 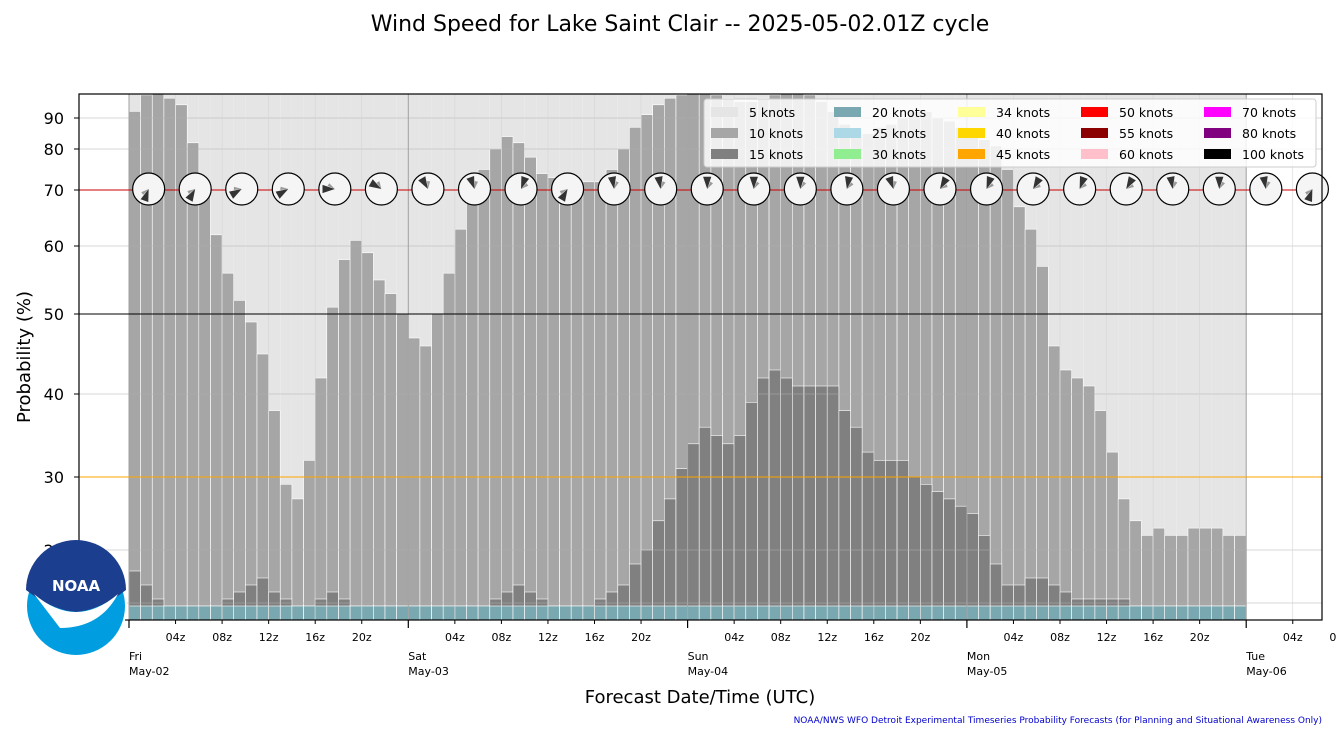 I want to click on x-hour-label-44: 20z, so click(x=641, y=637).